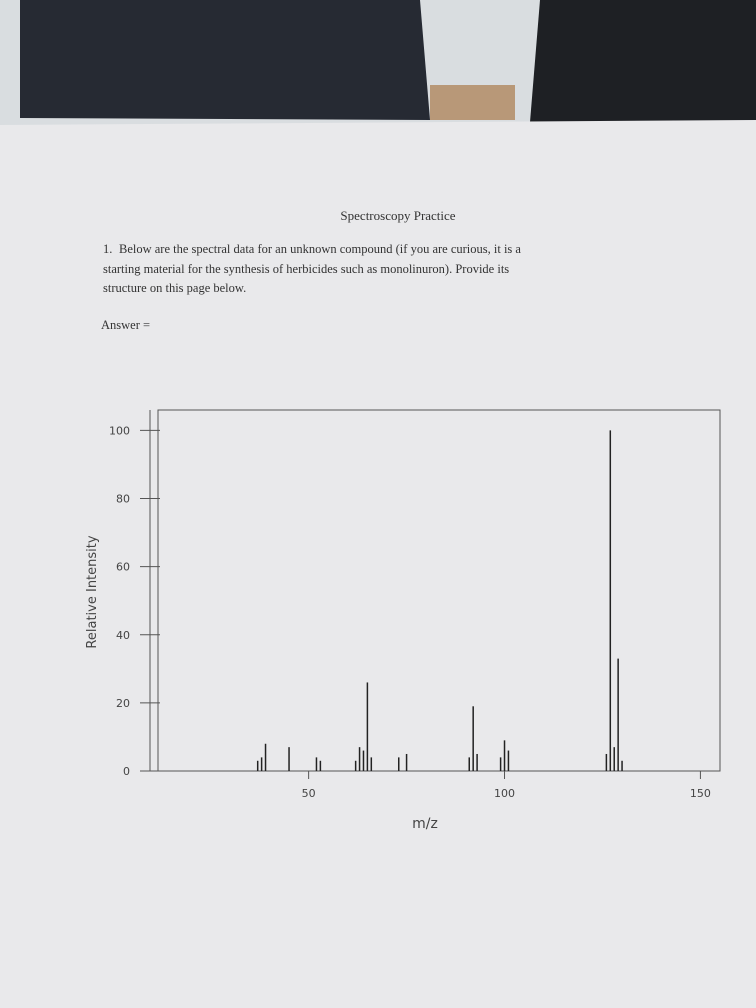 This screenshot has height=1008, width=756. What do you see at coordinates (397, 215) in the screenshot?
I see `page-title: Spectroscopy Practice` at bounding box center [397, 215].